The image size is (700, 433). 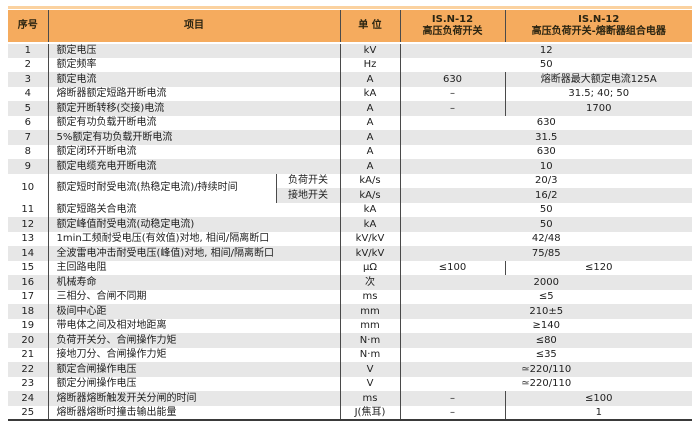 I want to click on row-number: 23, so click(x=28, y=383).